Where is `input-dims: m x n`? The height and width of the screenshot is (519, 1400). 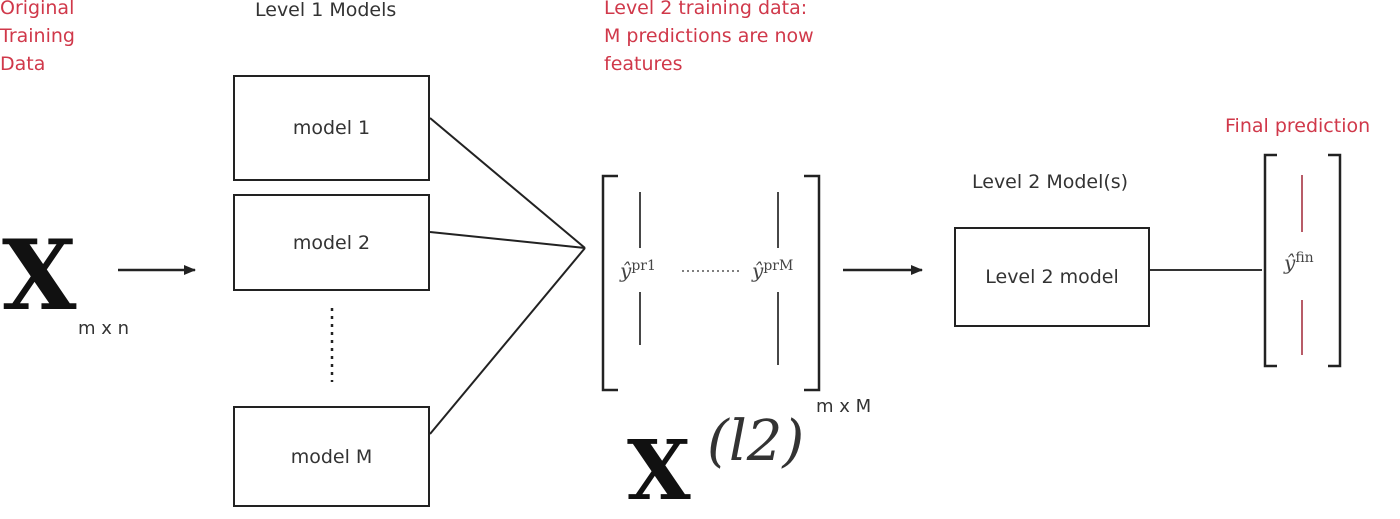
input-dims: m x n is located at coordinates (104, 328).